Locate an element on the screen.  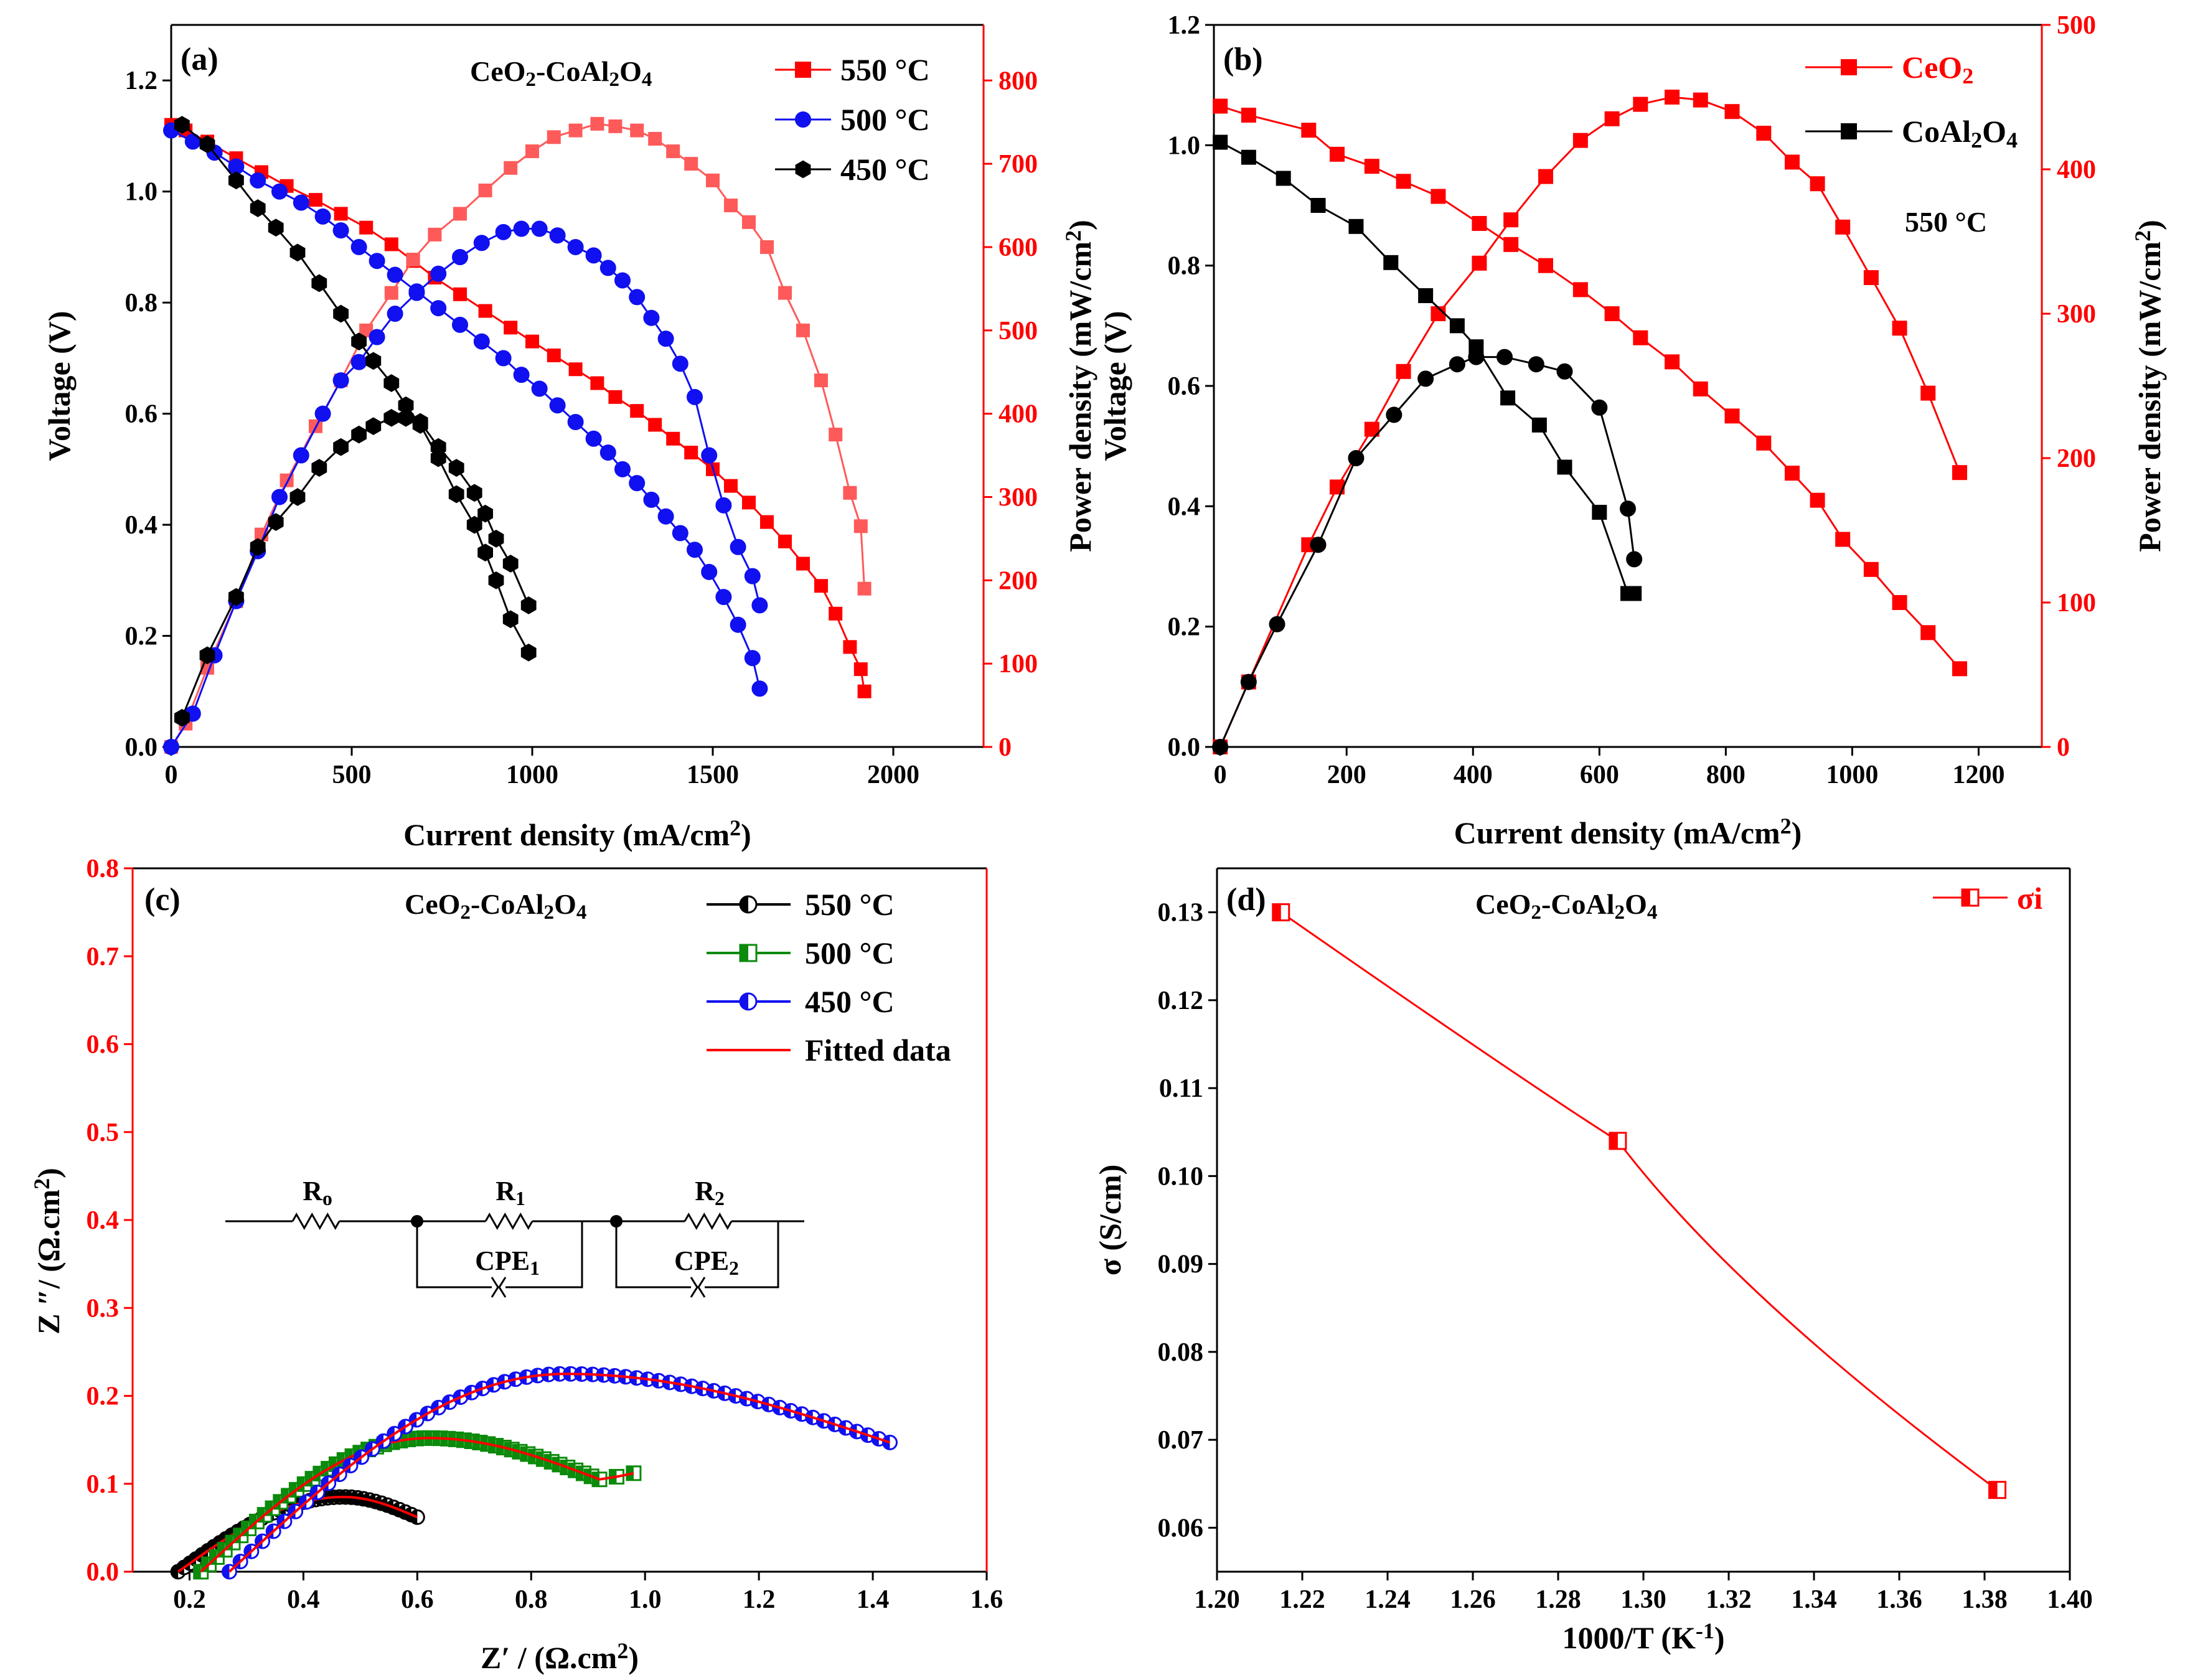
x-tick-label: 0.8 is located at coordinates (531, 1600).